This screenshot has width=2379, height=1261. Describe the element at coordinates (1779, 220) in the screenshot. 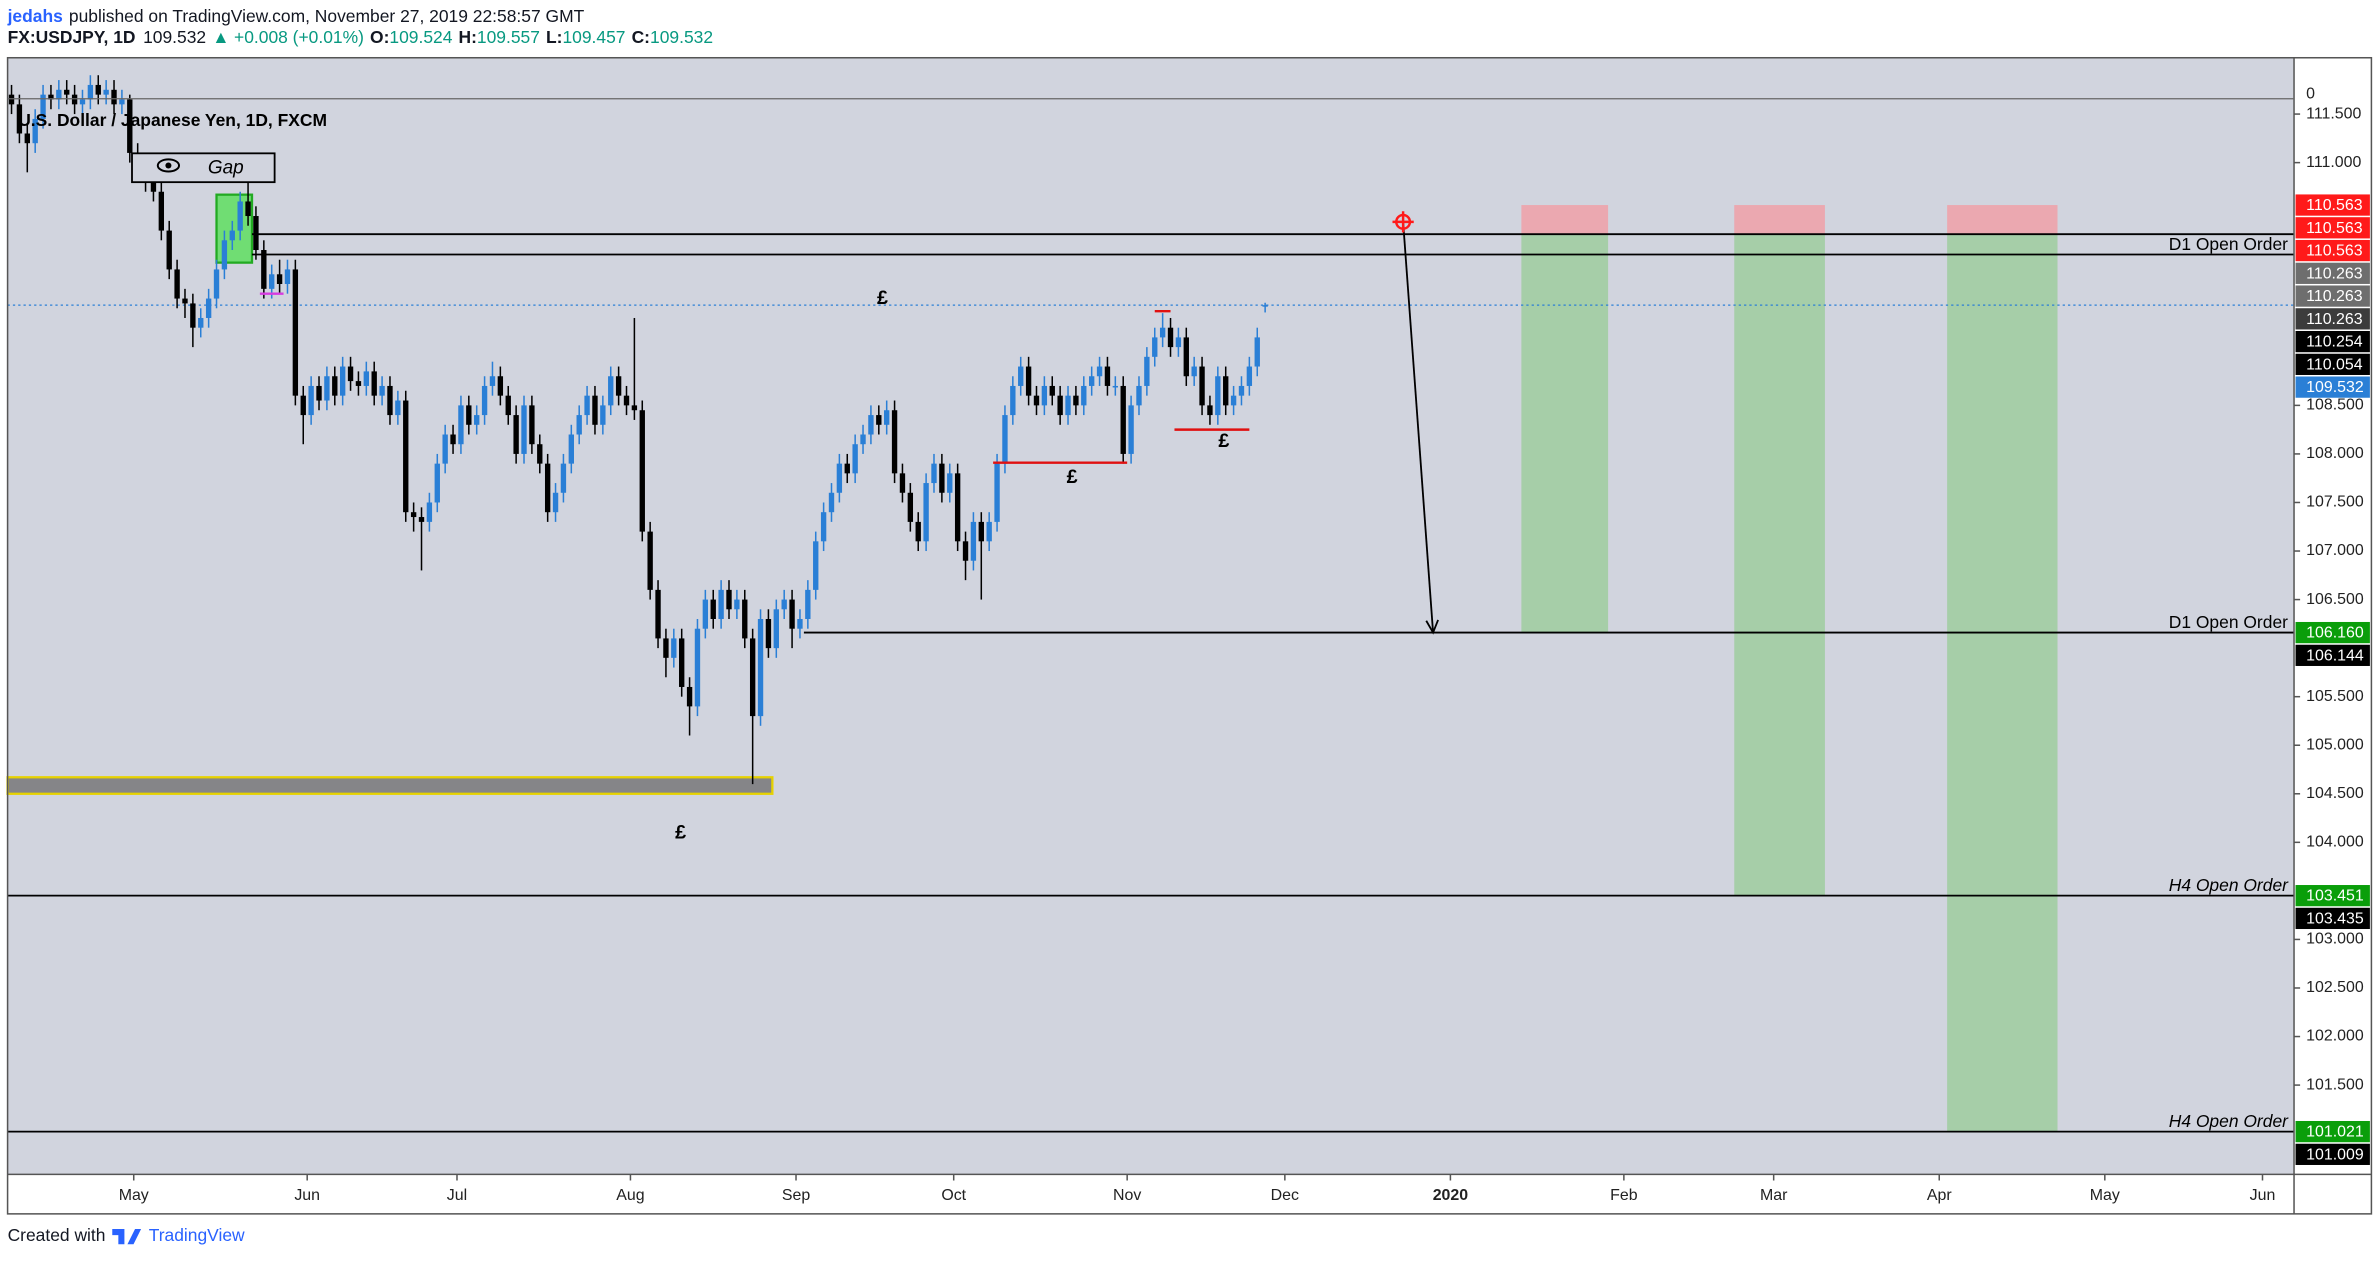

I see `stop-zone` at that location.